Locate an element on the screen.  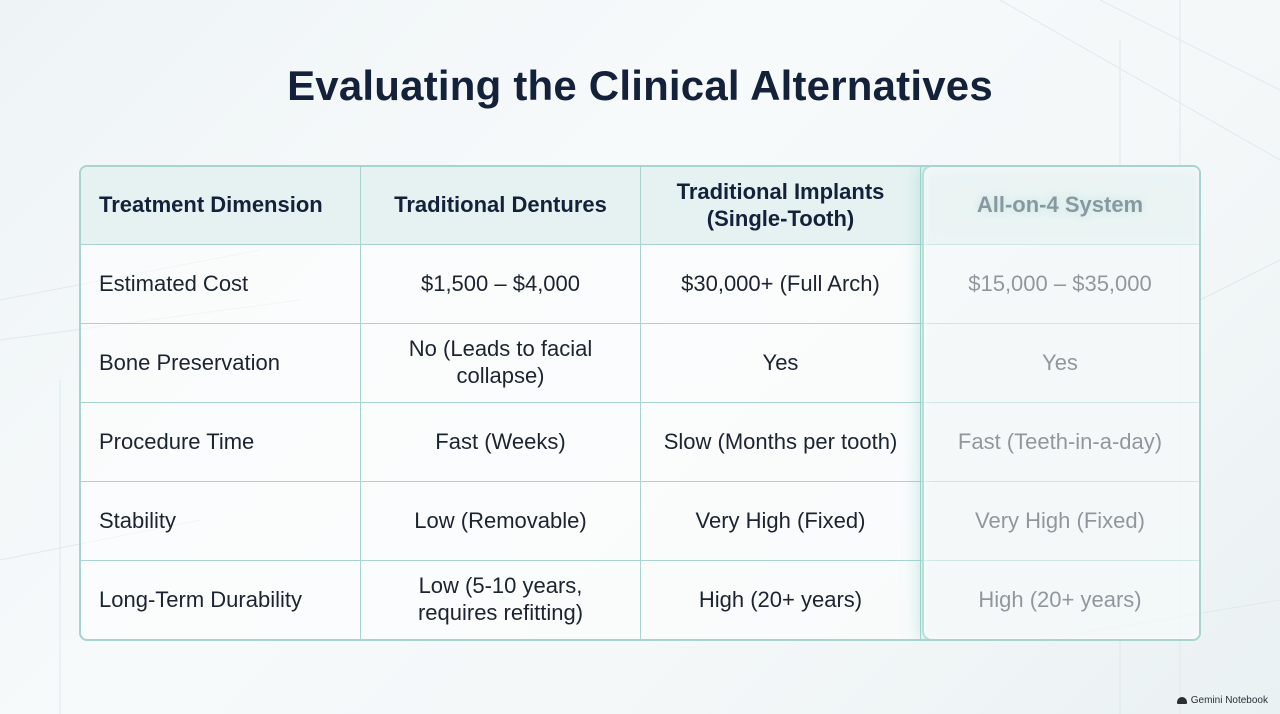
column-header: Traditional Dentures is located at coordinates (501, 206).